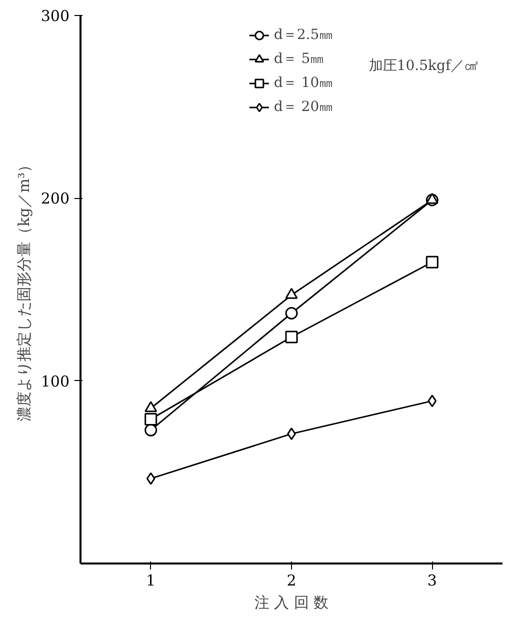  Describe the element at coordinates (304, 83) in the screenshot. I see `legend-label: d＝ 10㎜` at that location.